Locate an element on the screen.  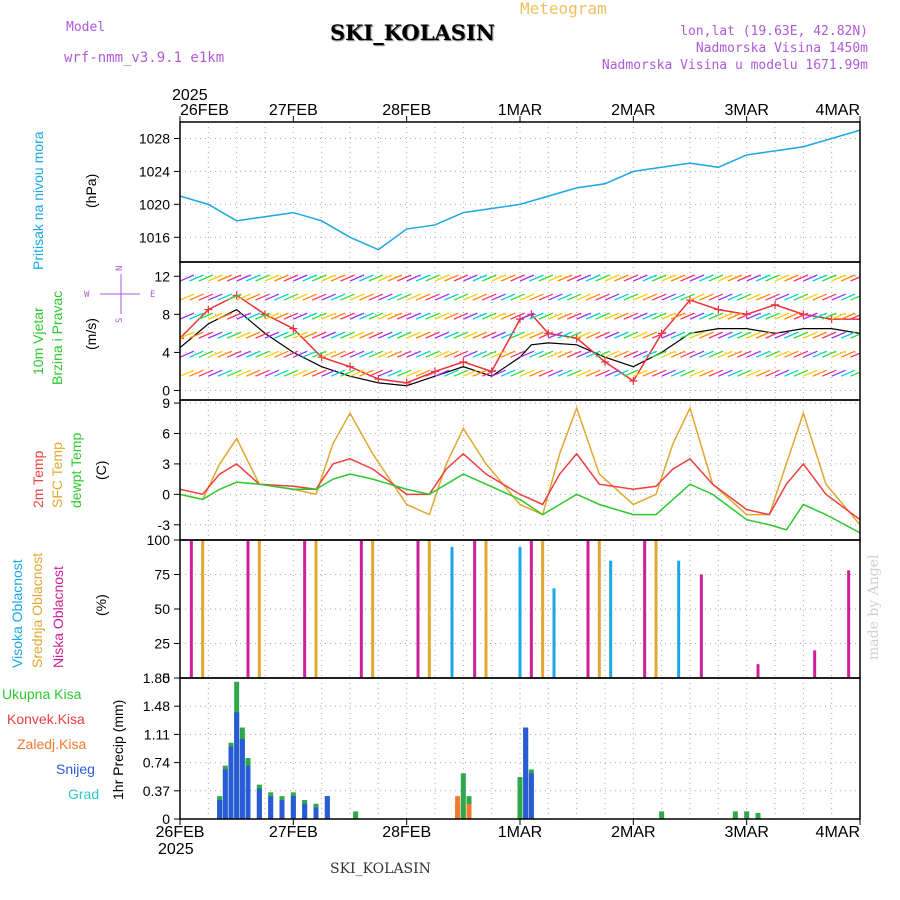
cloud-low-label: Niska Oblacnost is located at coordinates (58, 617).